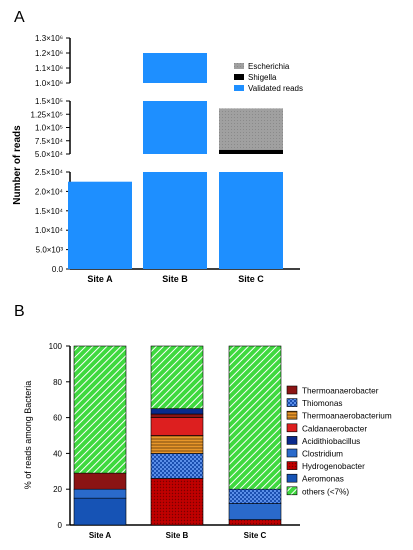 This screenshot has width=413, height=550. Describe the element at coordinates (49, 191) in the screenshot. I see `panel-a-ytick-label: 2.0×10⁴` at that location.